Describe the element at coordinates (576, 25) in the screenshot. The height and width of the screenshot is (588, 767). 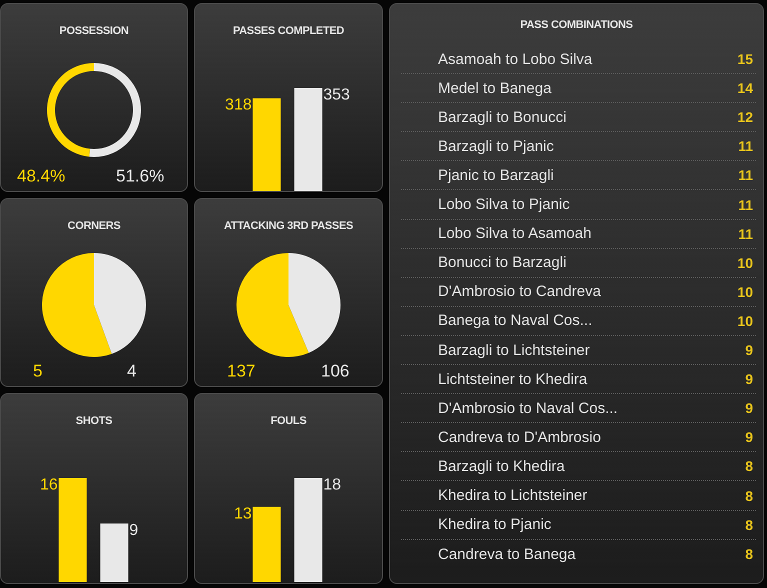
I see `text: PASS COMBINATIONS` at that location.